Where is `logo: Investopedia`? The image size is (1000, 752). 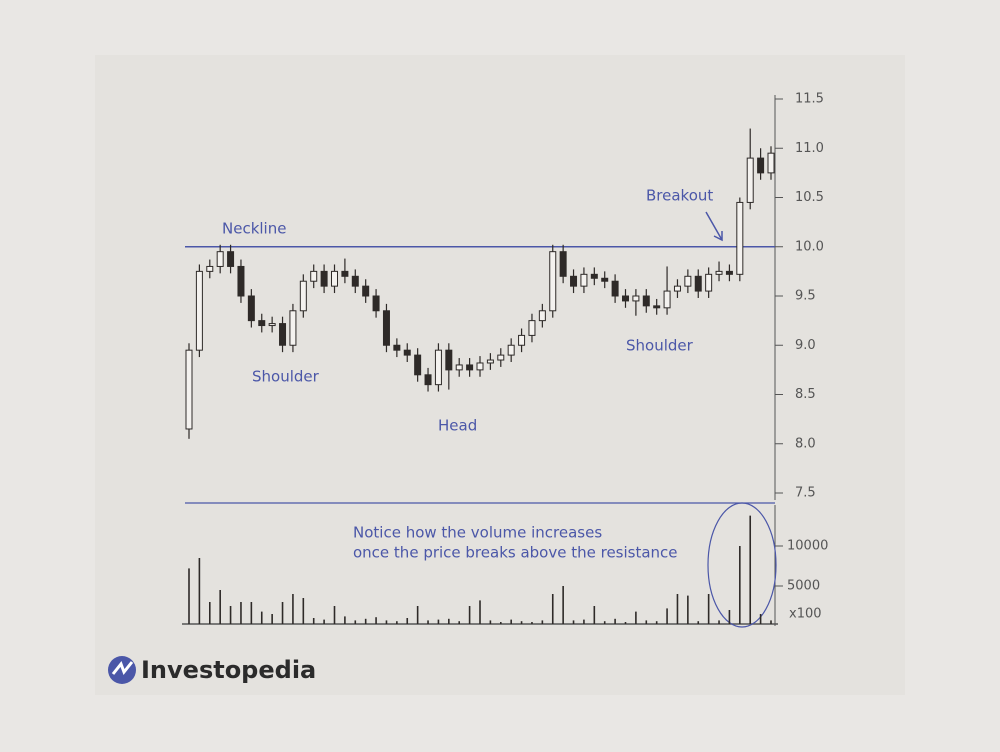 logo: Investopedia is located at coordinates (212, 670).